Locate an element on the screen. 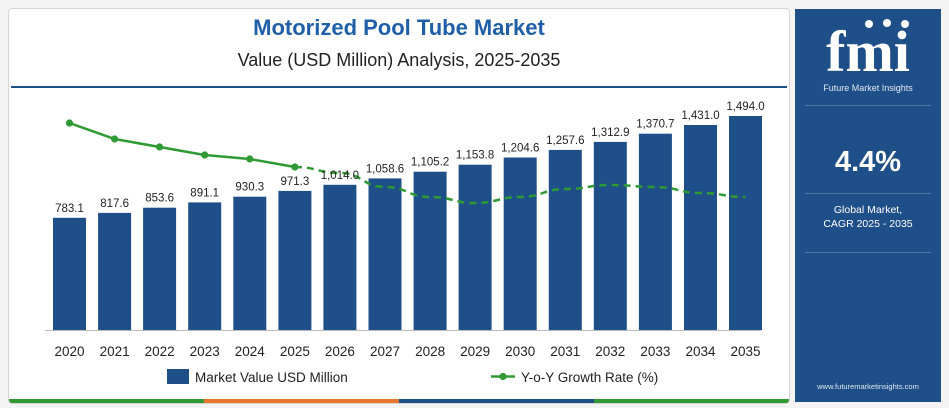  bar-2025 is located at coordinates (295, 260).